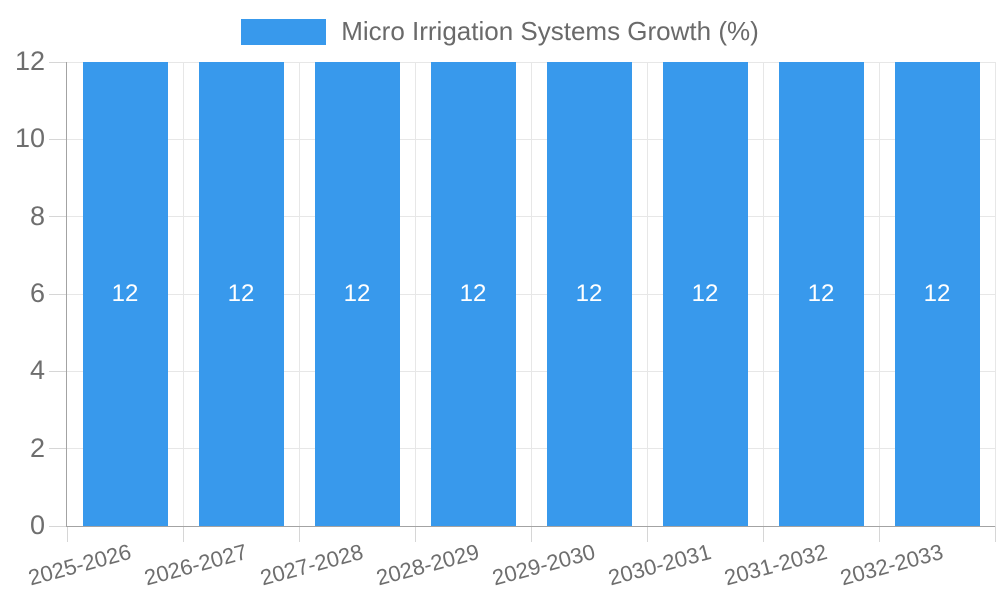 This screenshot has height=600, width=1000. I want to click on x-tick-label: 2028-2029, so click(427, 565).